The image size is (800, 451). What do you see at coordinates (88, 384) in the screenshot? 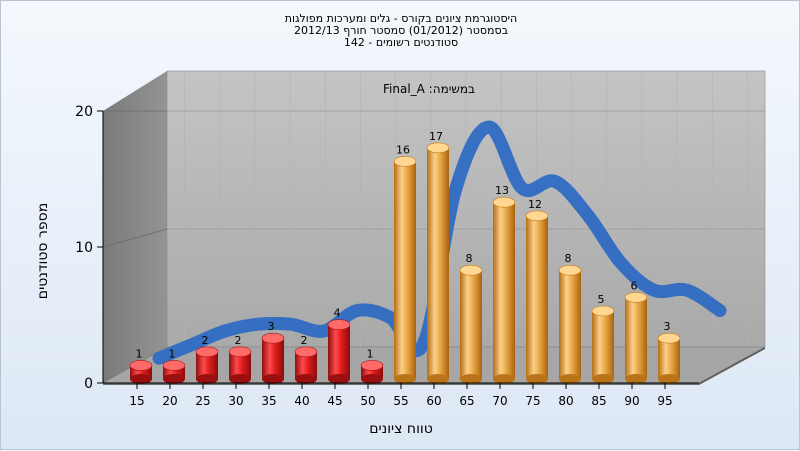
I see `y-tick-label: 0` at bounding box center [88, 384].